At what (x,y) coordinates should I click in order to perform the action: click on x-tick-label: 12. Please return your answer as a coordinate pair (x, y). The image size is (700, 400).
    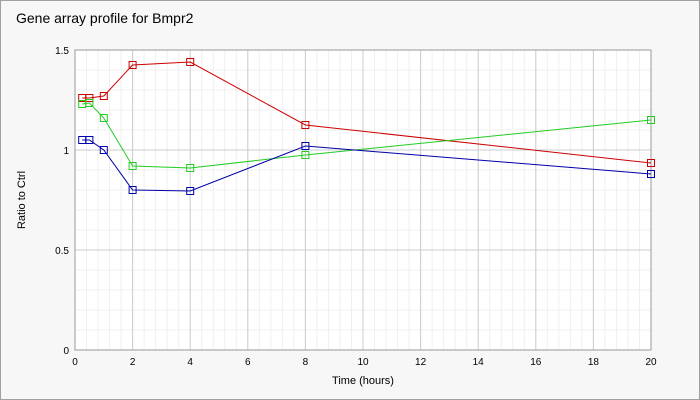
    Looking at the image, I should click on (421, 362).